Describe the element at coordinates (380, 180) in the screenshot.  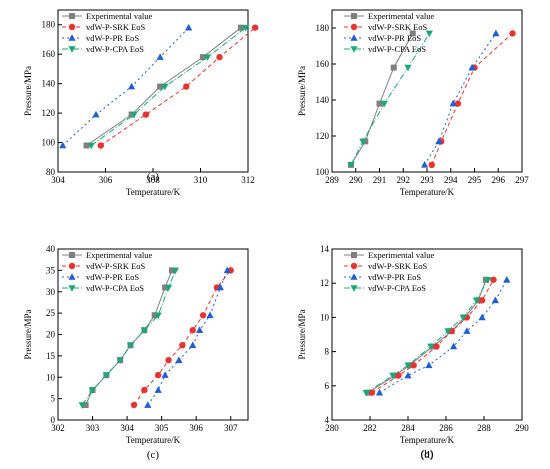
I see `x-tick-label: 291` at that location.